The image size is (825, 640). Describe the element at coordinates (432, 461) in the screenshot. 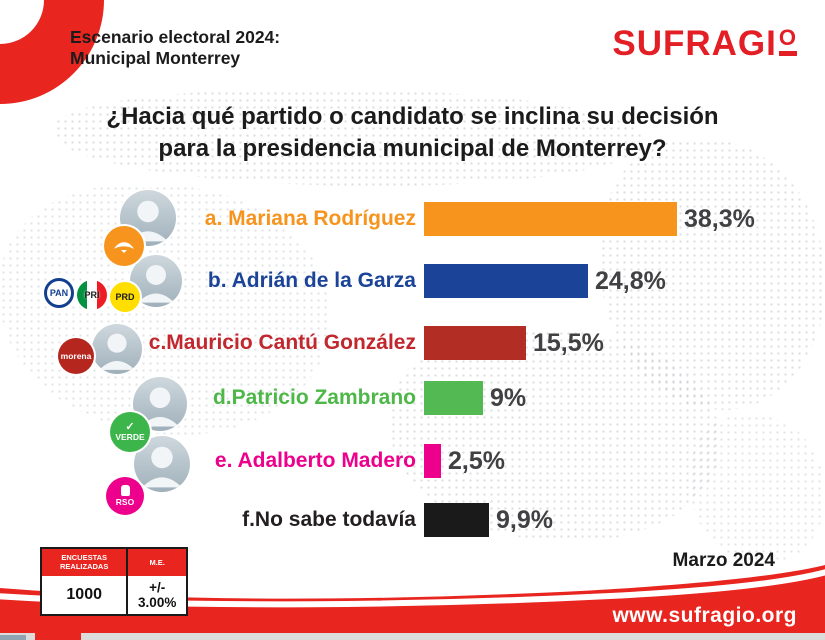

I see `bar-adalberto-madero` at that location.